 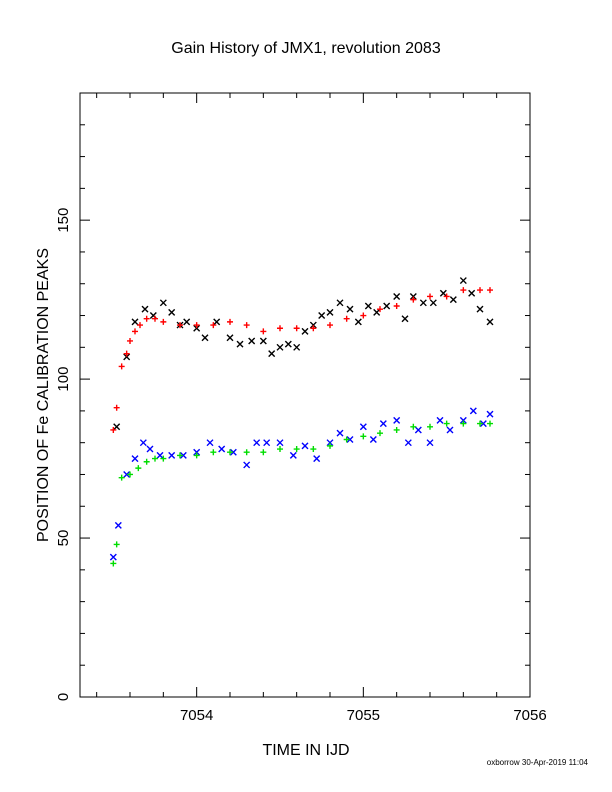 I want to click on y-tick-label: 50, so click(x=63, y=538).